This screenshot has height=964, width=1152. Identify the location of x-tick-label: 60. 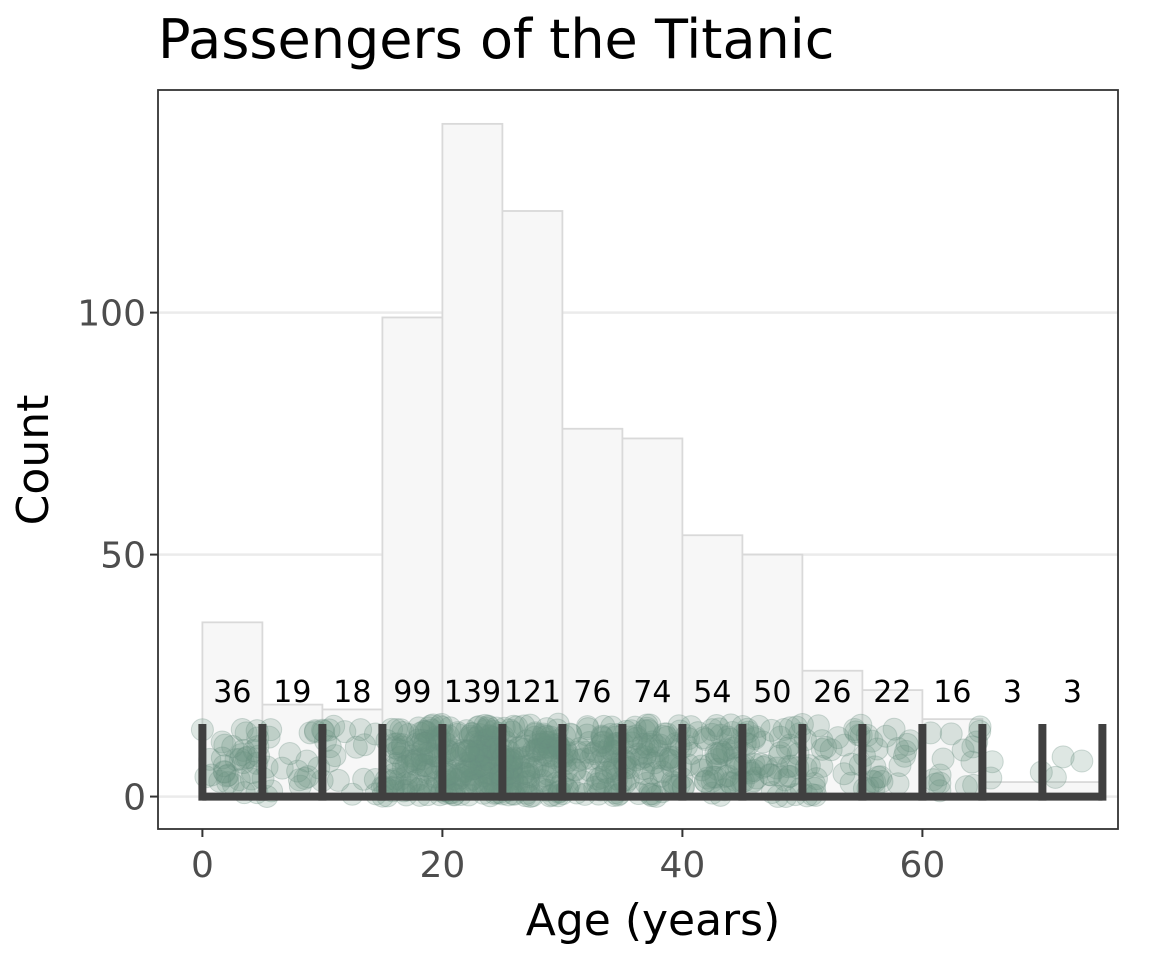
(922, 865).